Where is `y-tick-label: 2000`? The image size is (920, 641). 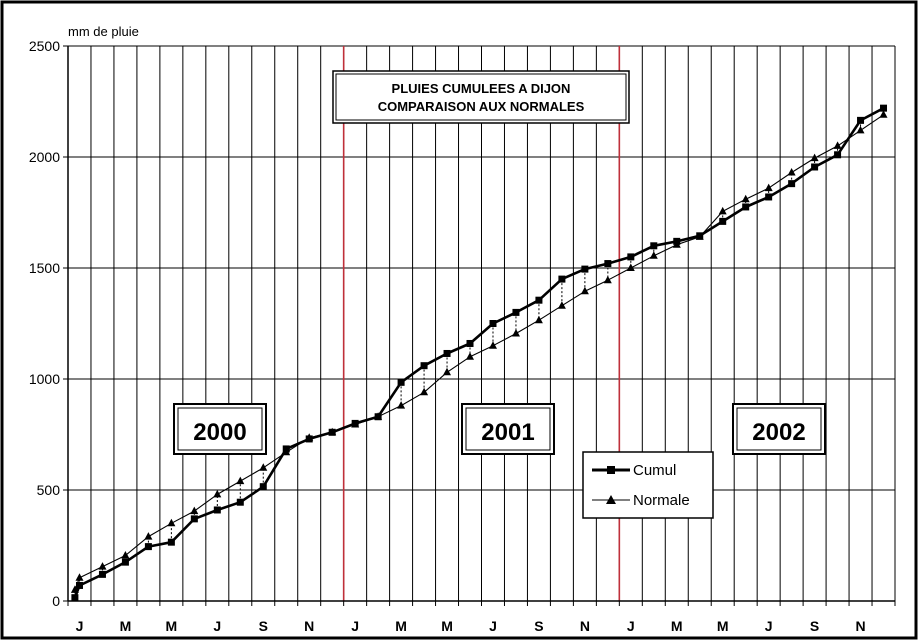 y-tick-label: 2000 is located at coordinates (44, 157).